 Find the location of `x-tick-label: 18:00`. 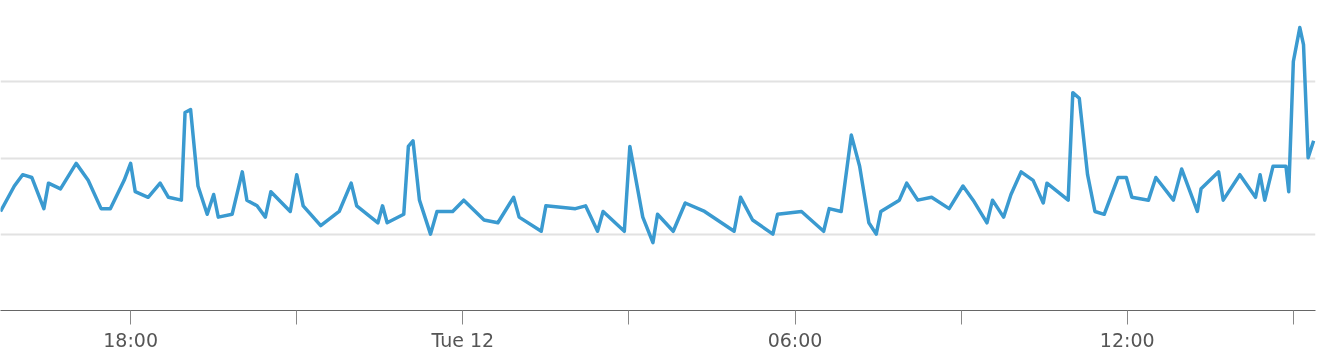

x-tick-label: 18:00 is located at coordinates (130, 339).